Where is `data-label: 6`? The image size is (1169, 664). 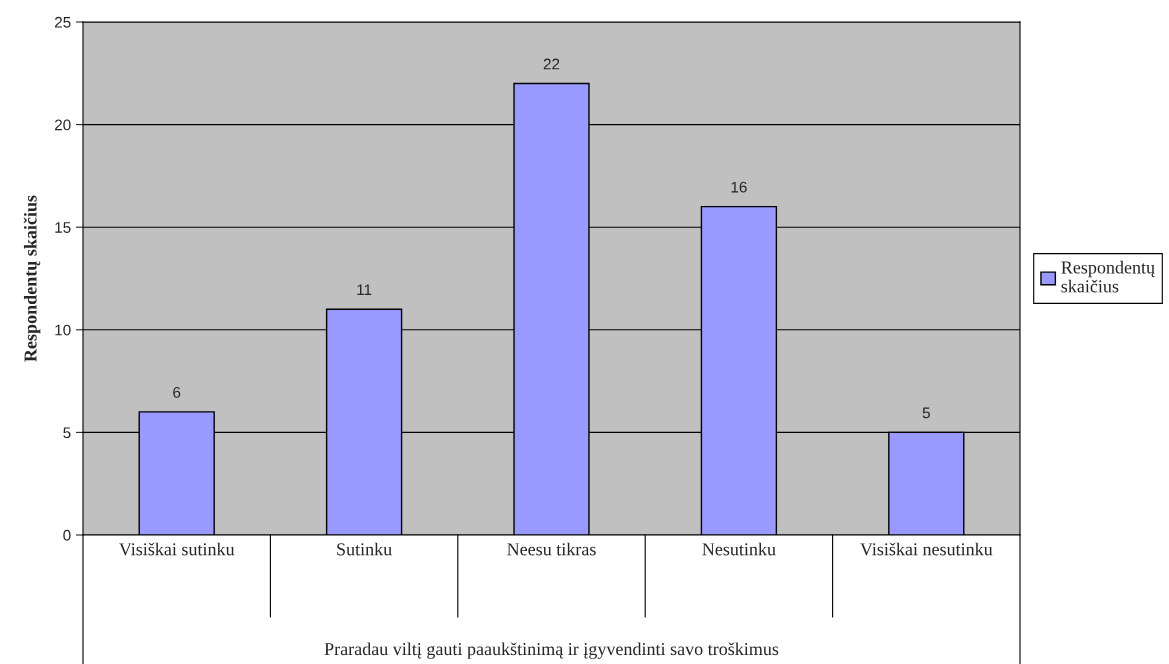 data-label: 6 is located at coordinates (177, 392).